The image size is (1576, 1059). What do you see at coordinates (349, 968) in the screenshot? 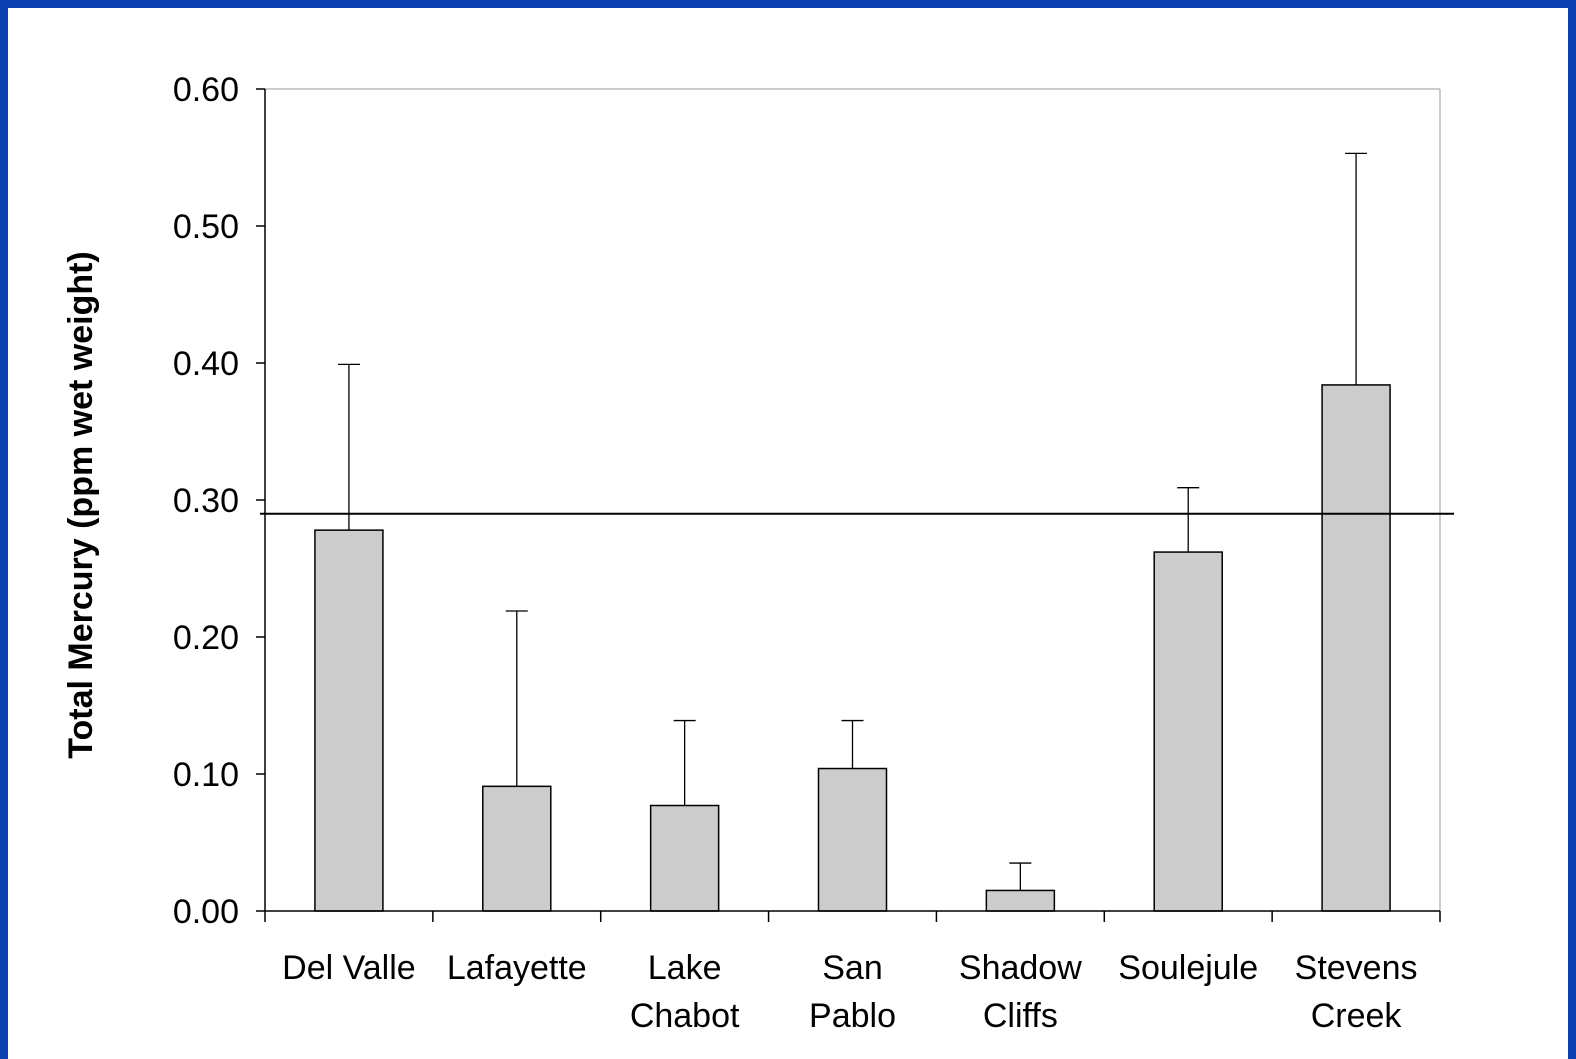
I see `x-tick-label-0: Del Valle` at bounding box center [349, 968].